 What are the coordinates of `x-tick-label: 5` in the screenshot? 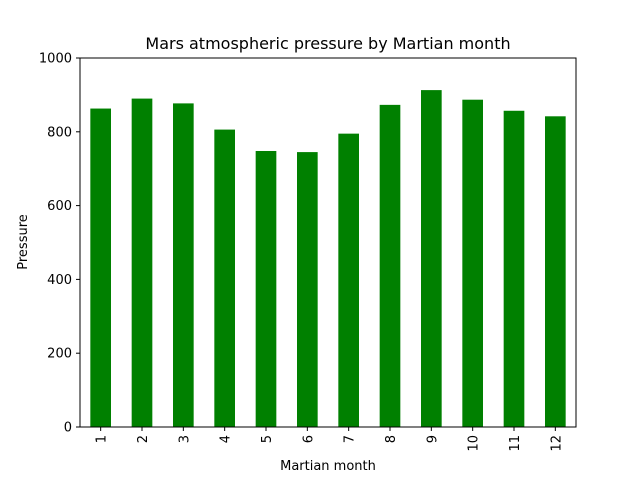 It's located at (267, 439).